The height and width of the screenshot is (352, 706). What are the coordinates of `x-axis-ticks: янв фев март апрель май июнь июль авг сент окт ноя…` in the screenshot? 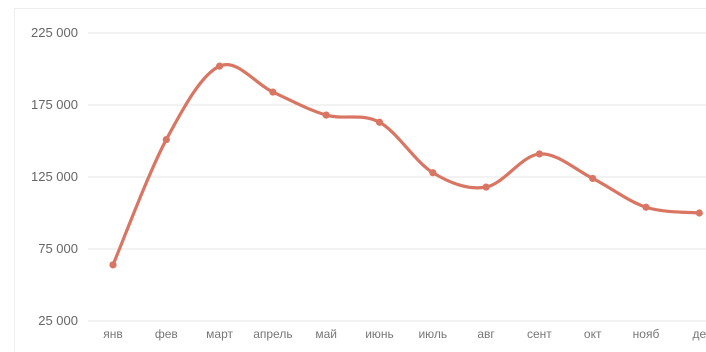 It's located at (404, 334).